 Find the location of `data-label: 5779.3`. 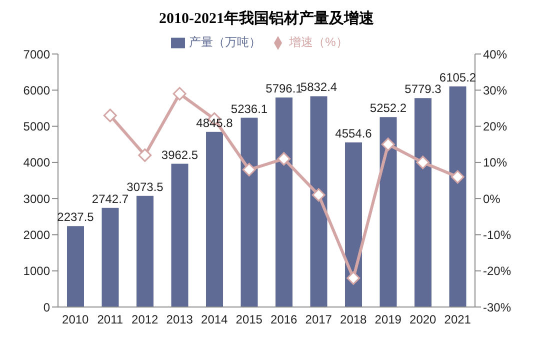

data-label: 5779.3 is located at coordinates (423, 89).